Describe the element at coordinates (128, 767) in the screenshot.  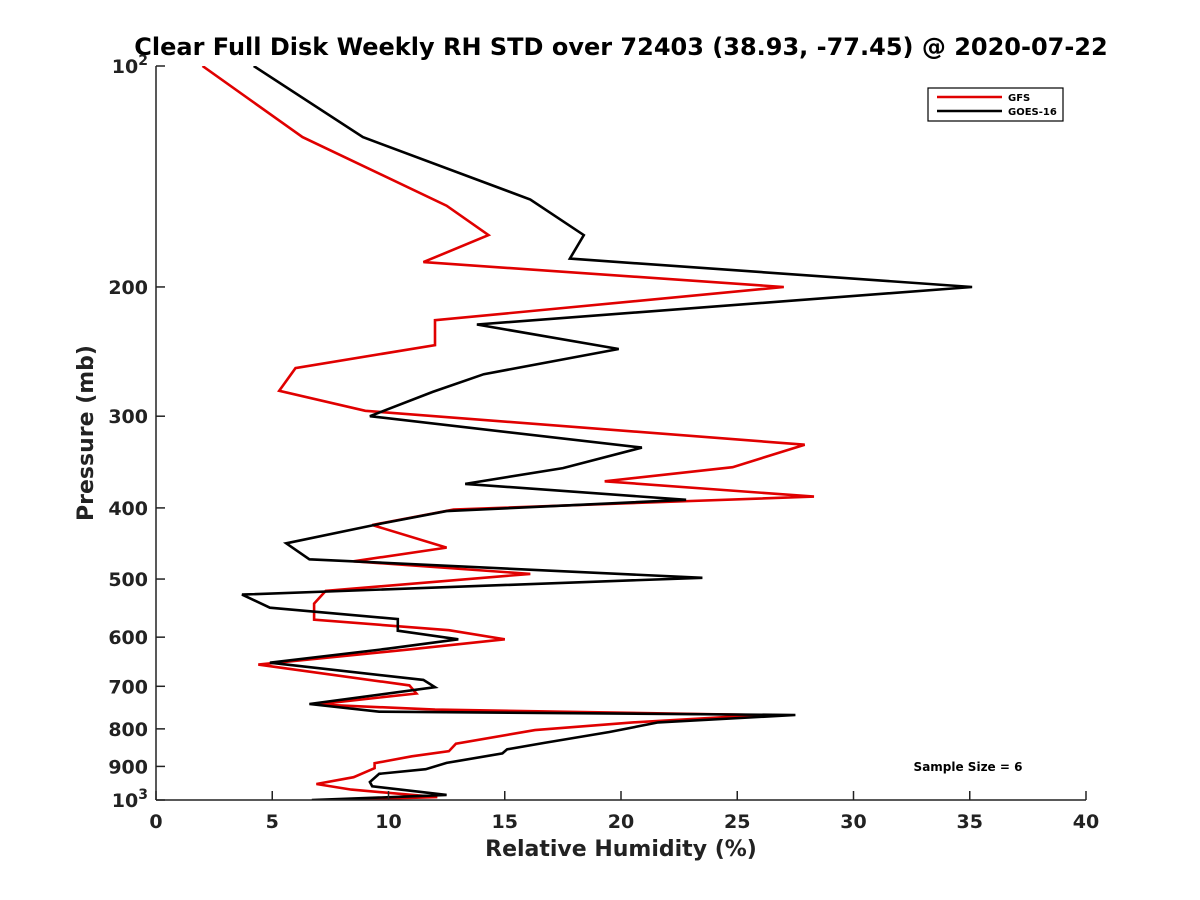
I see `y-tick-label: 900` at that location.